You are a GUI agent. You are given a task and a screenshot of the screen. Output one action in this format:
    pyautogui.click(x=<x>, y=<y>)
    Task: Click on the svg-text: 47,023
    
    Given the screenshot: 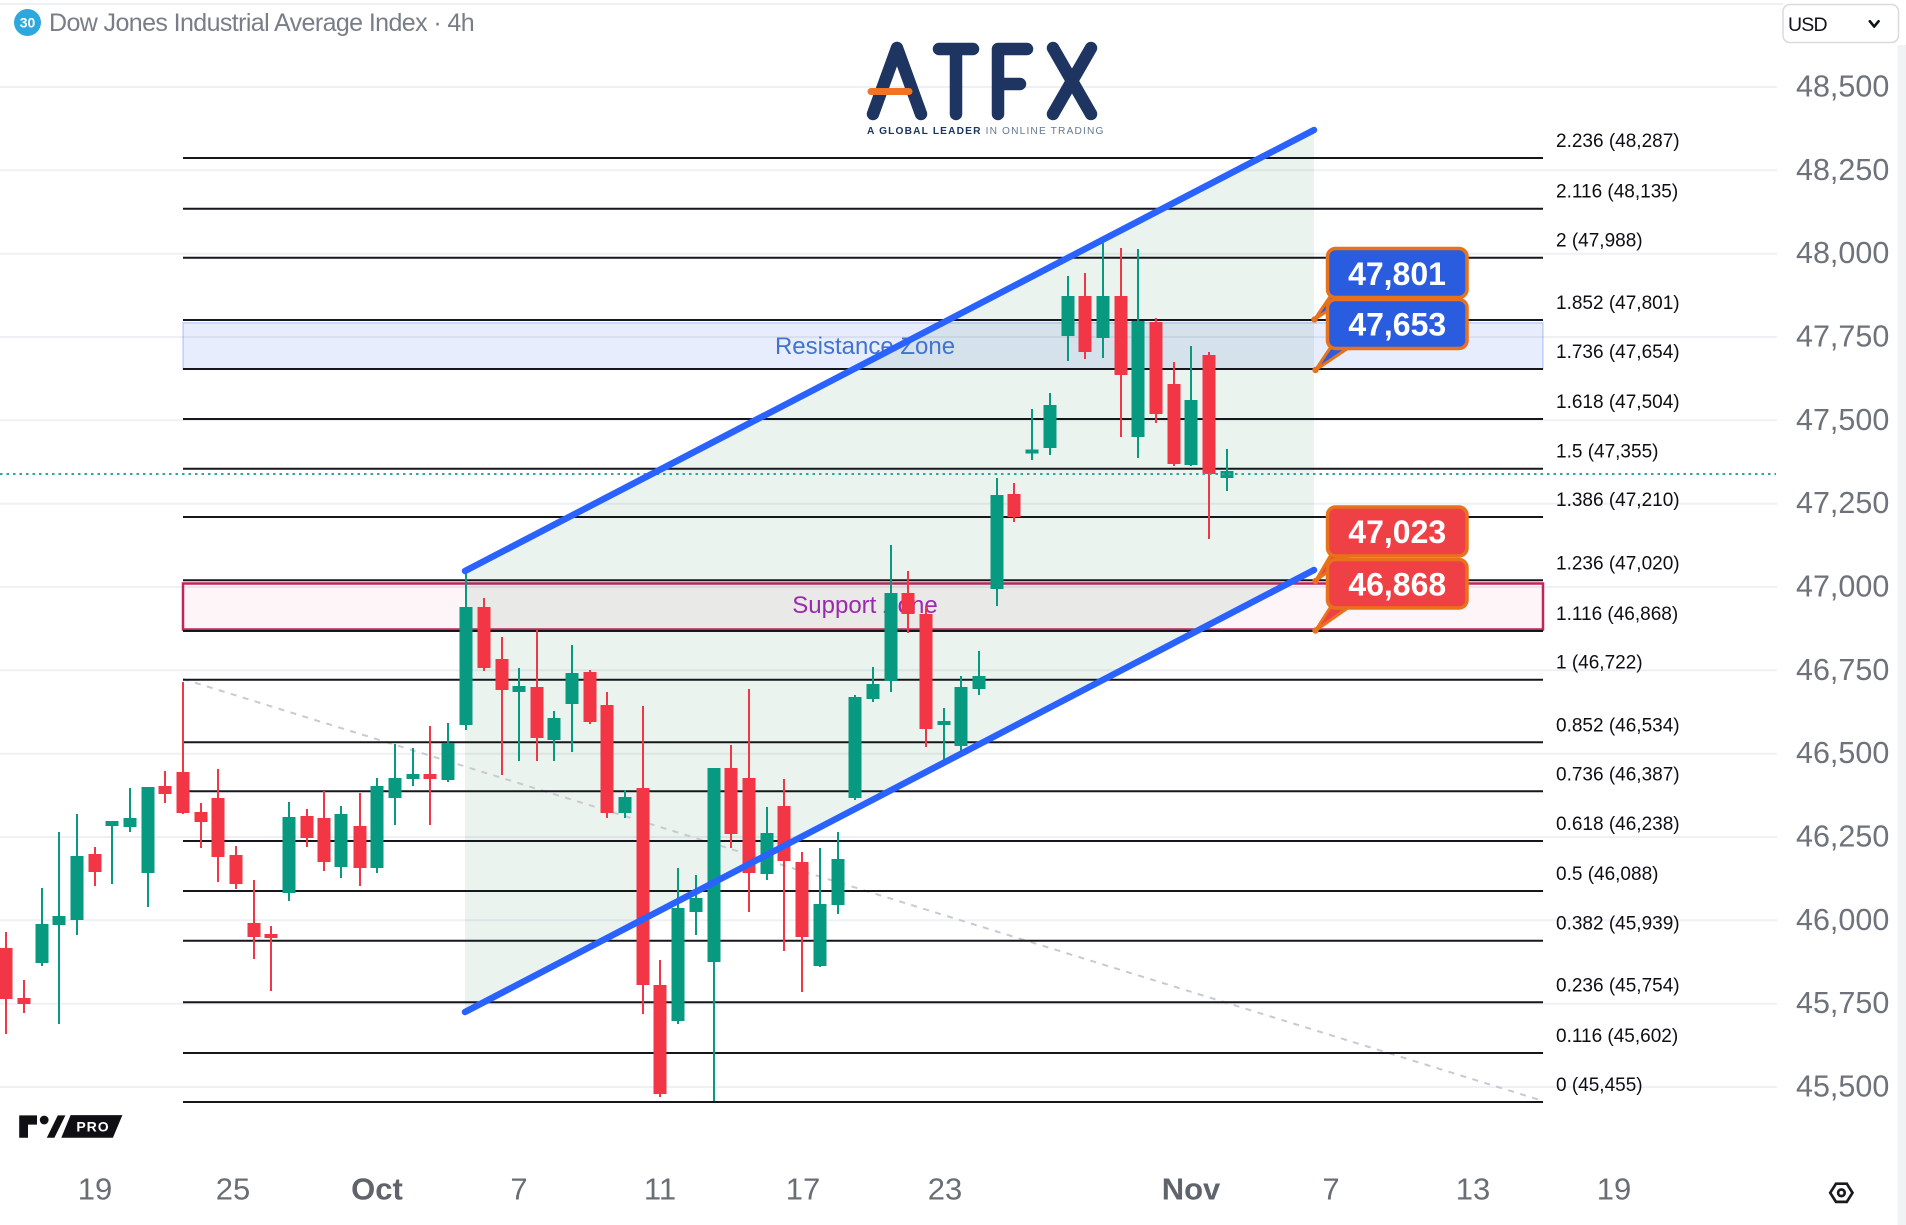 What is the action you would take?
    pyautogui.click(x=1397, y=532)
    